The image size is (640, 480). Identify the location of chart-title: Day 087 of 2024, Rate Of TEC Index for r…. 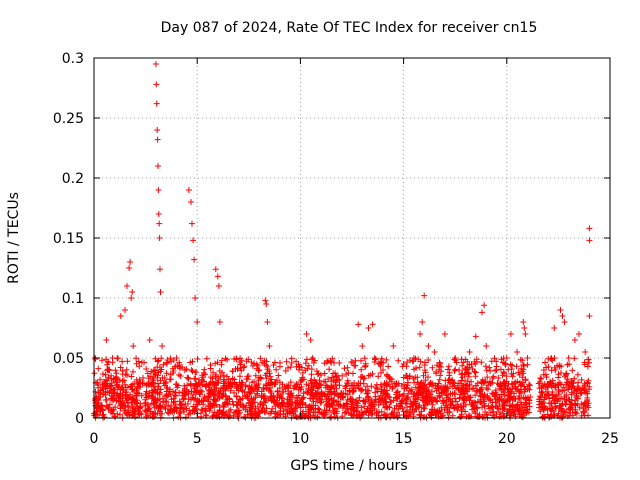
(349, 28).